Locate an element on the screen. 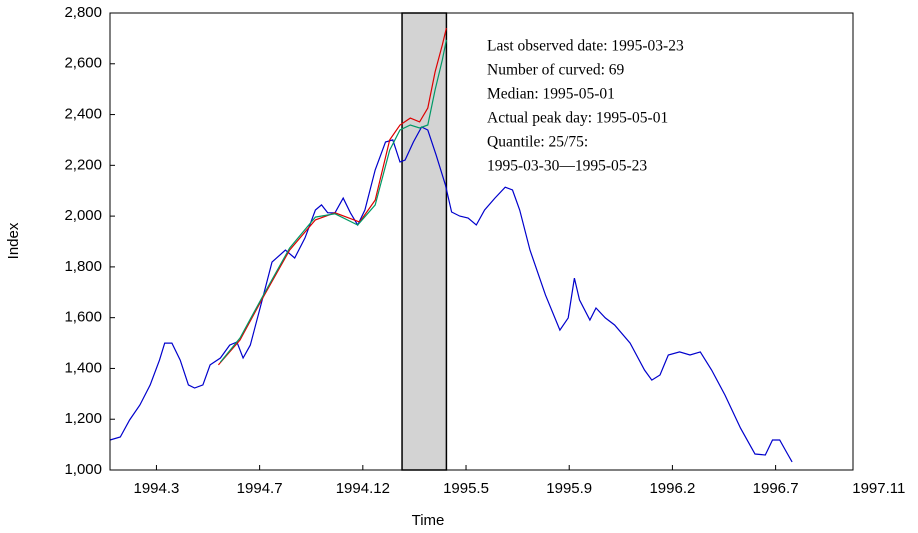  y-tick-label: 1,000 is located at coordinates (83, 469).